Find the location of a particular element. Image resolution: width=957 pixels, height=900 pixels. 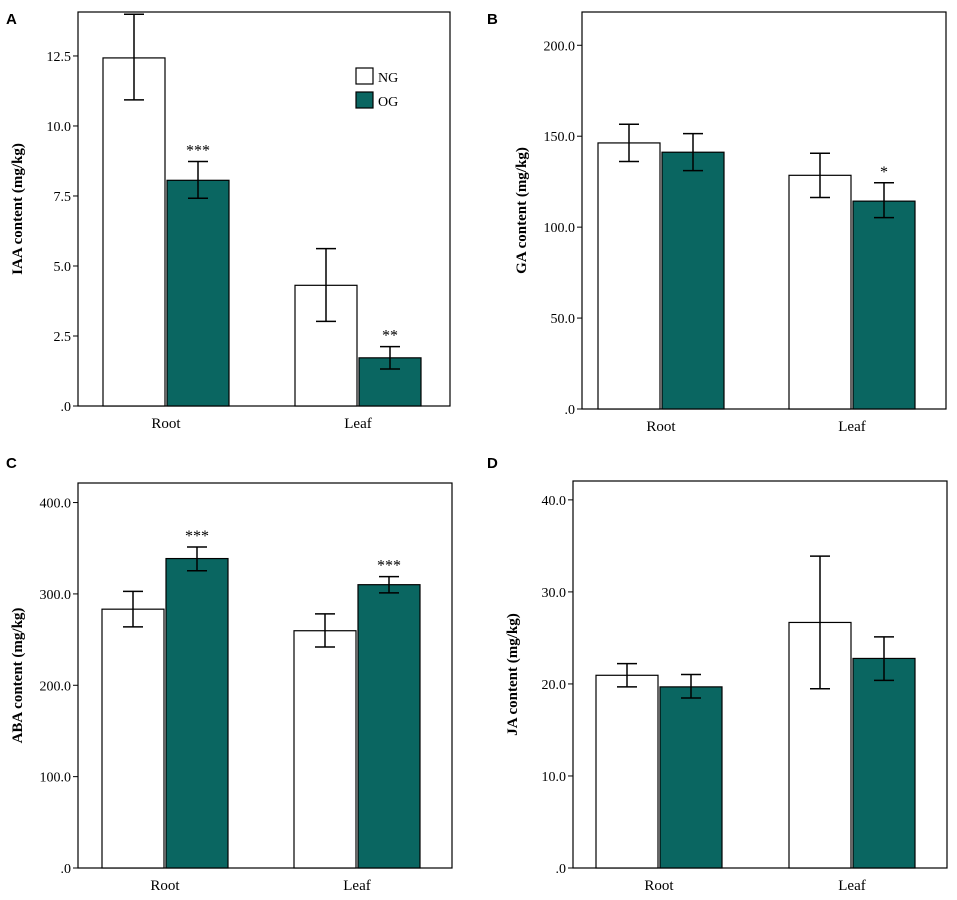

legend-swatch-ng is located at coordinates (364, 76).